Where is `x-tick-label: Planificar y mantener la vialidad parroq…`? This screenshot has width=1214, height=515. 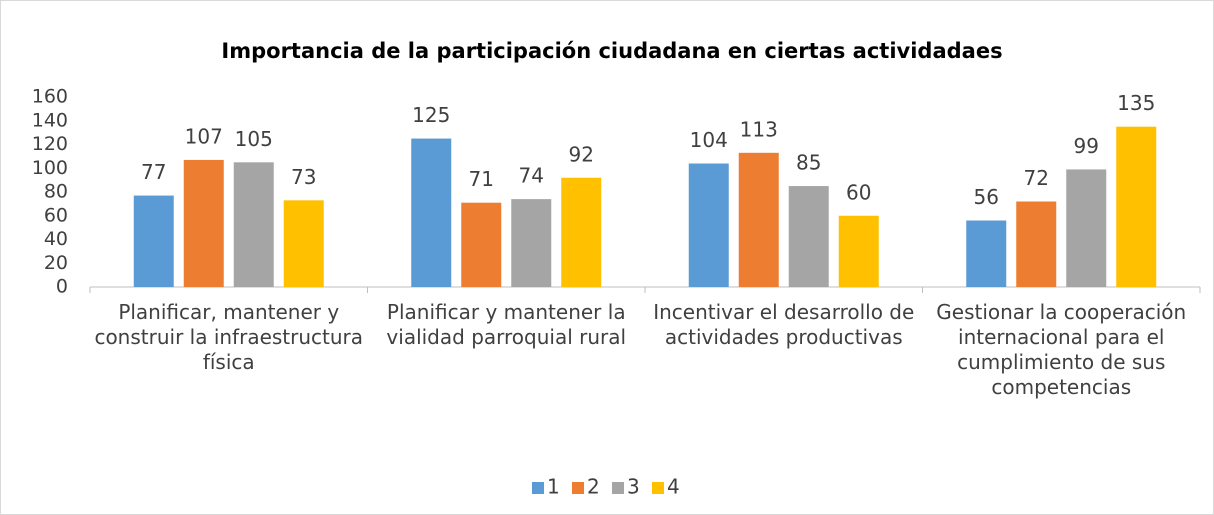 x-tick-label: Planificar y mantener la vialidad parroq… is located at coordinates (506, 324).